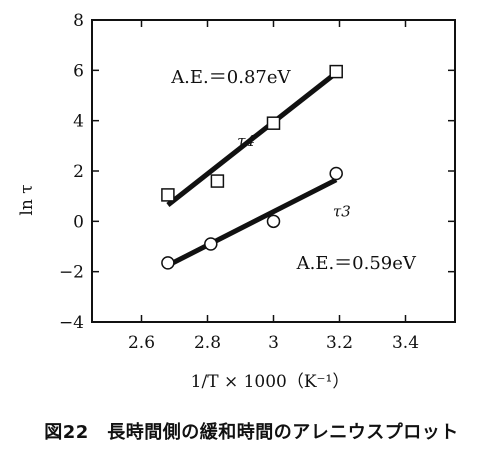  Describe the element at coordinates (78, 172) in the screenshot. I see `y-tick-label: 2` at that location.